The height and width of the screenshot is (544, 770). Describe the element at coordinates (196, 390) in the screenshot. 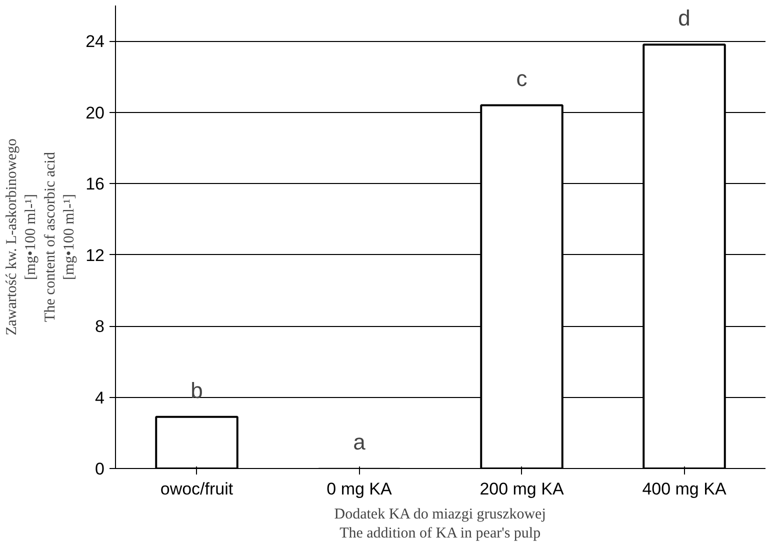

I see `annotation: b` at that location.